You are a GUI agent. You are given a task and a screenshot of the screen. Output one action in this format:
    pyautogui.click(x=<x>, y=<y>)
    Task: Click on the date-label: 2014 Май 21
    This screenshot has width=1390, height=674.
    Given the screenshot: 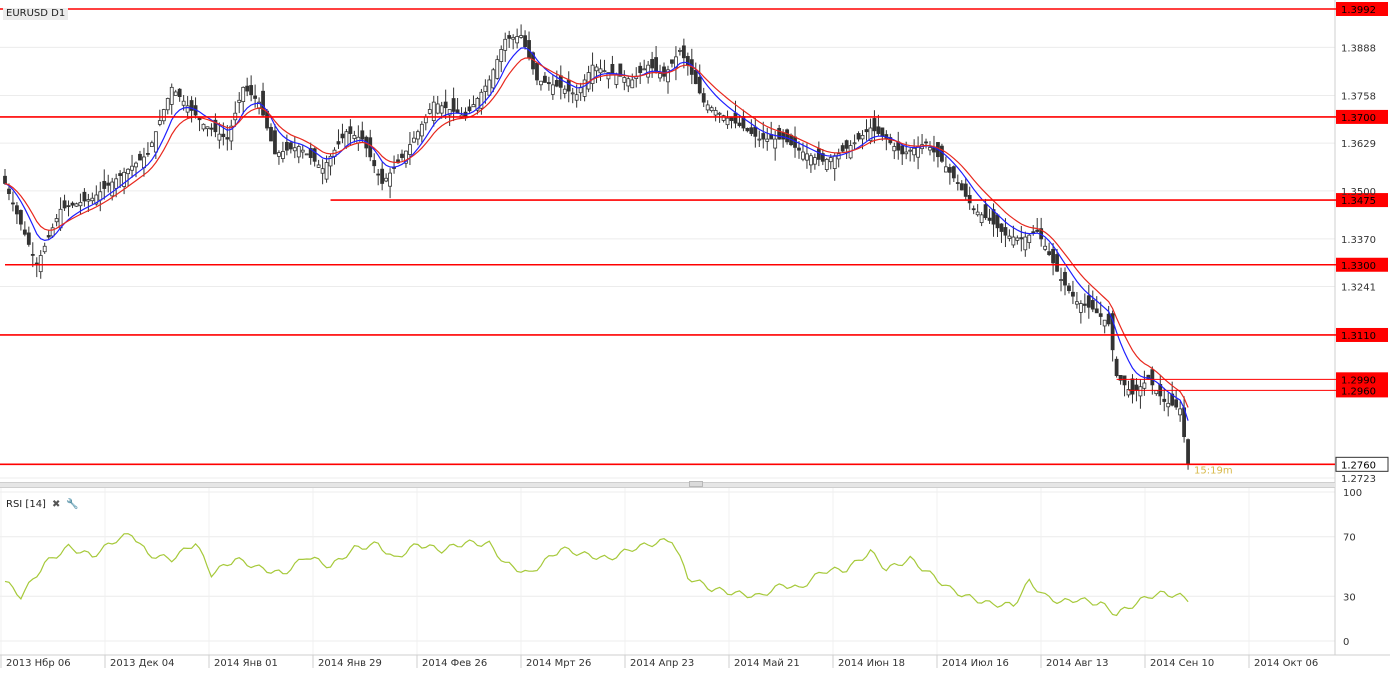 What is the action you would take?
    pyautogui.click(x=767, y=663)
    